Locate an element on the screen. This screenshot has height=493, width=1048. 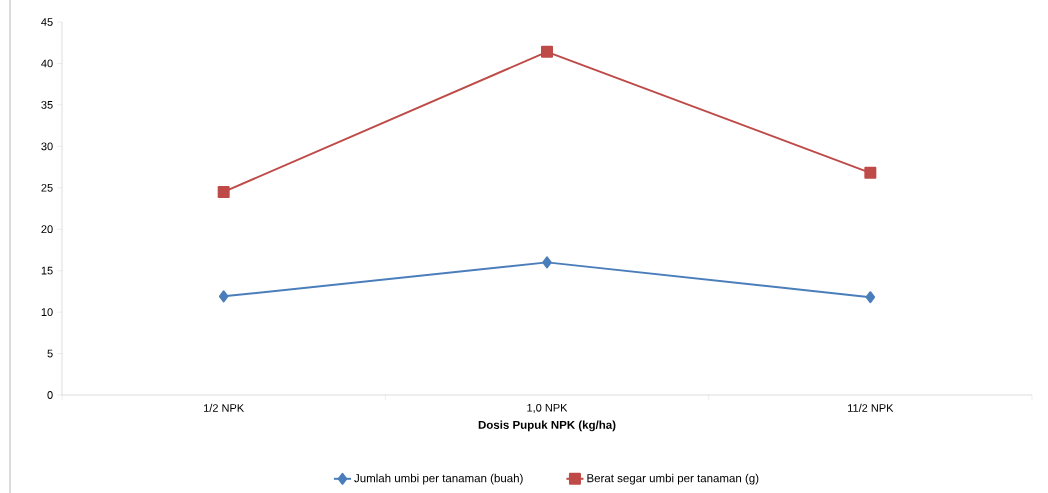
y-tick-label: 25 is located at coordinates (47, 187).